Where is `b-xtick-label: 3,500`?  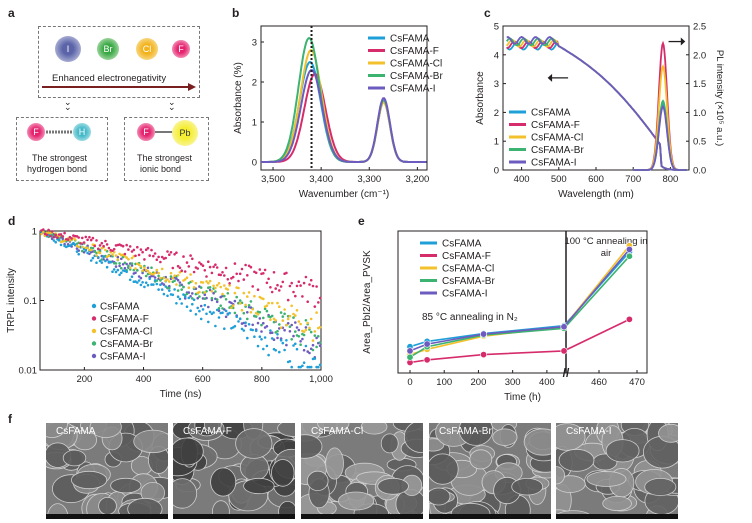 b-xtick-label: 3,500 is located at coordinates (273, 179).